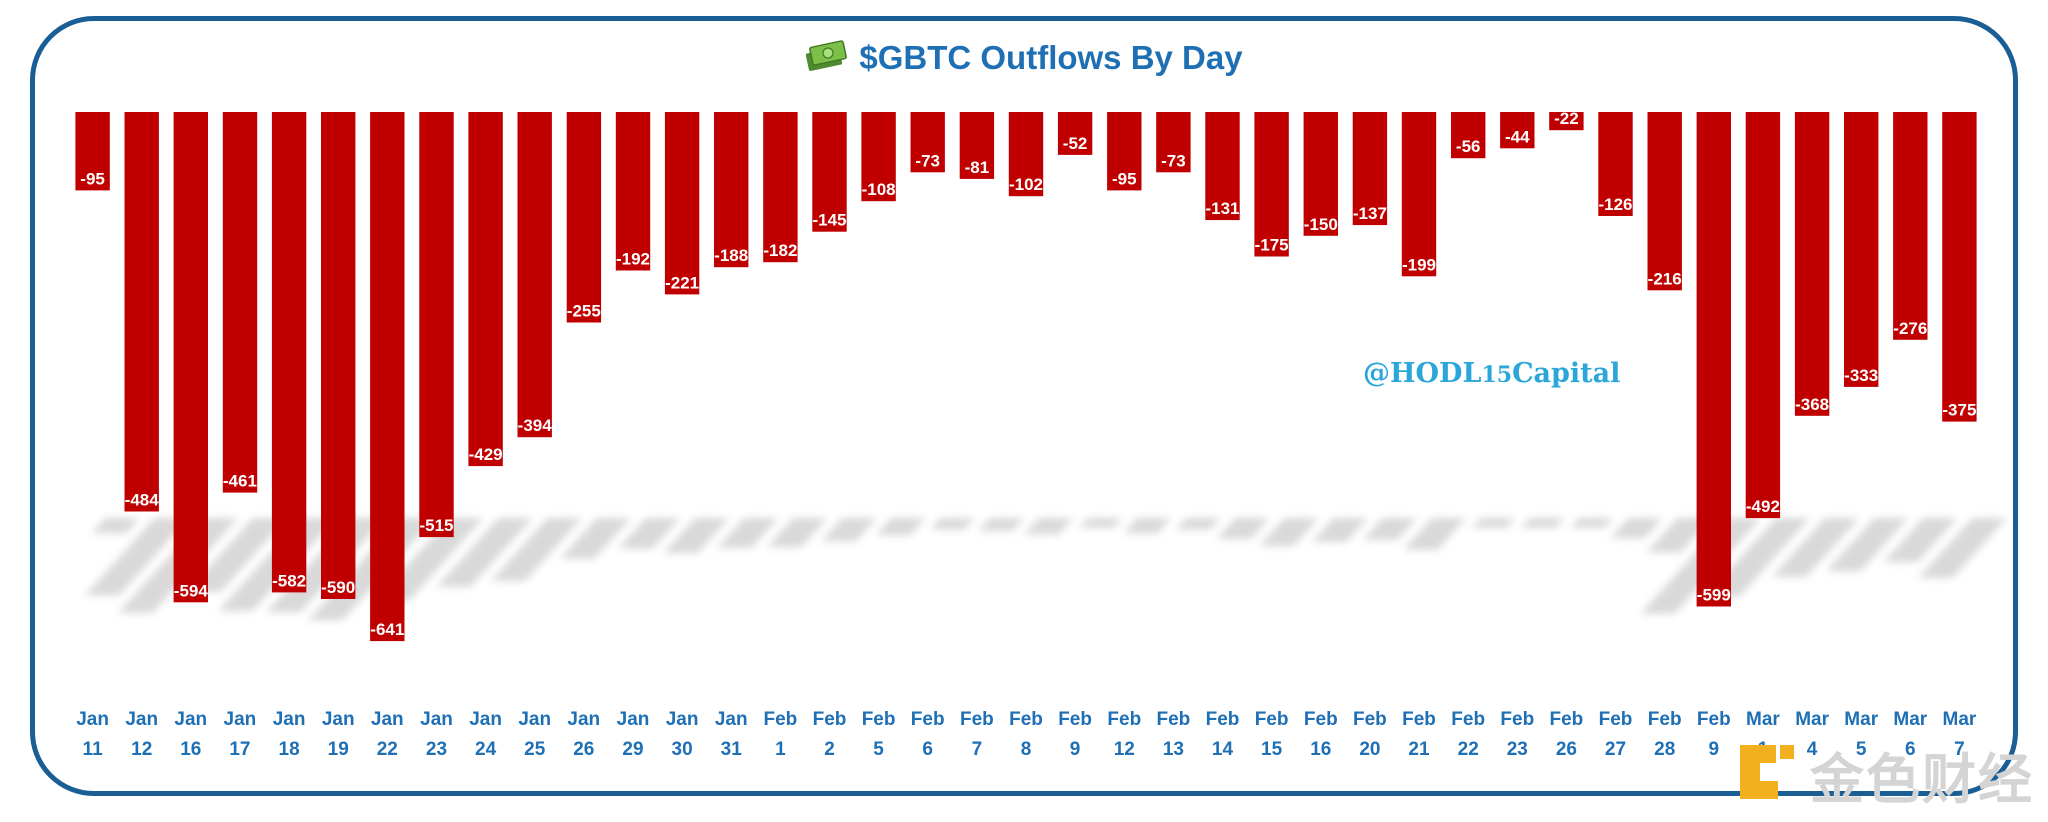 This screenshot has height=822, width=2048. I want to click on x-tick-day: 31, so click(732, 749).